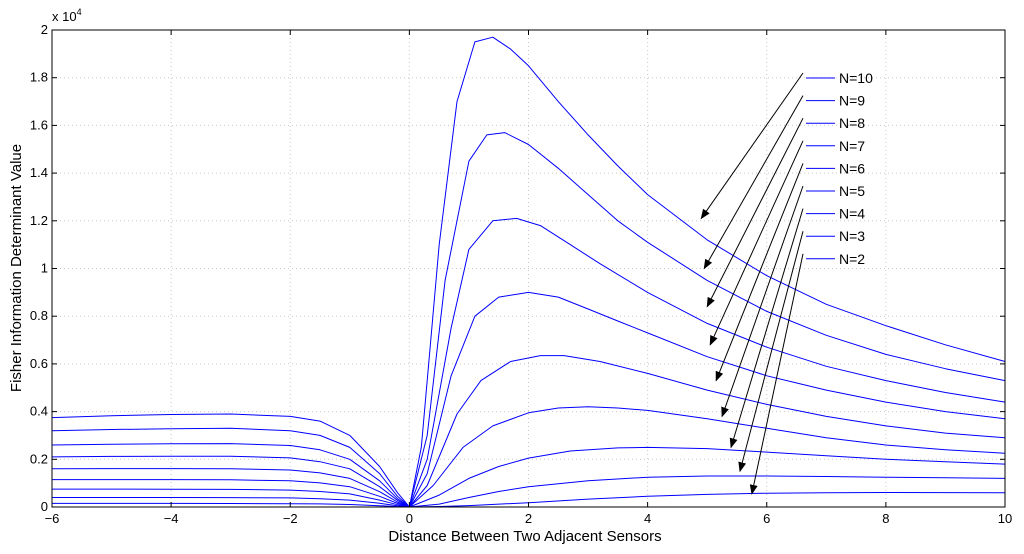 Image resolution: width=1024 pixels, height=554 pixels. What do you see at coordinates (39, 315) in the screenshot?
I see `y-tick-label: 0.8` at bounding box center [39, 315].